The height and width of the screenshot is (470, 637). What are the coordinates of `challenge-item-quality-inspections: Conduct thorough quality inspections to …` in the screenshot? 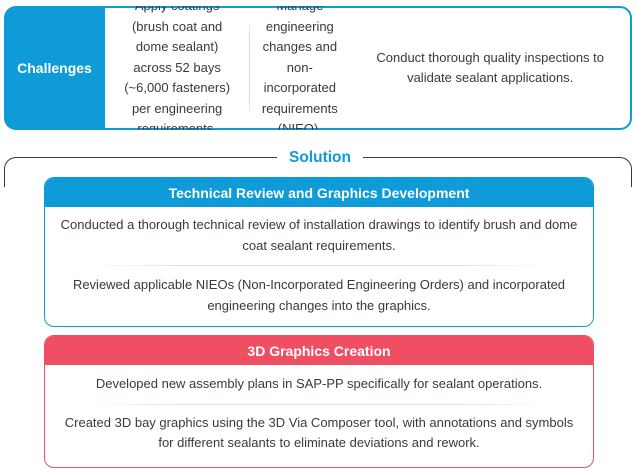 It's located at (490, 67).